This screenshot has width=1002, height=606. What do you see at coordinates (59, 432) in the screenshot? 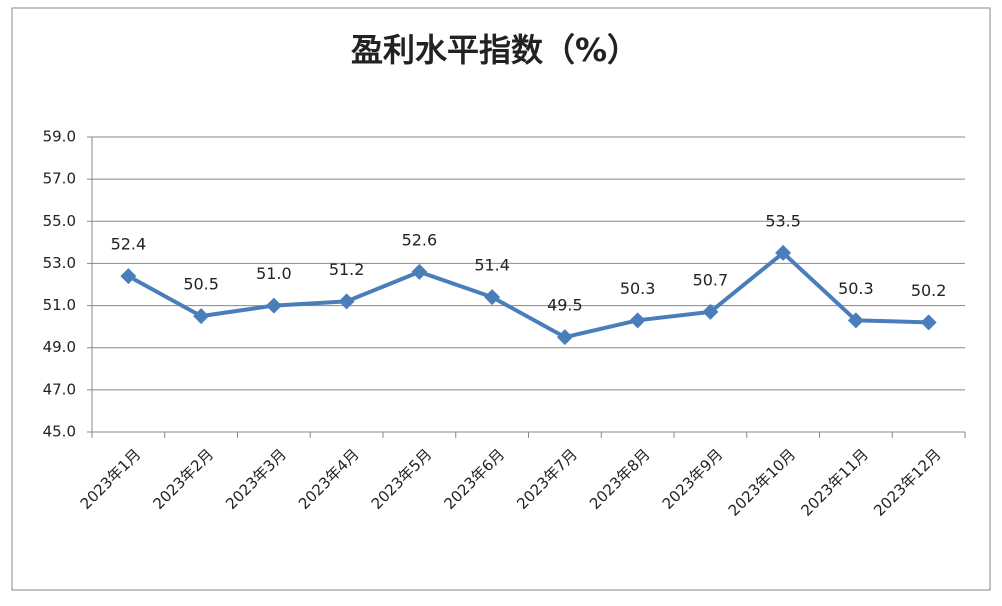
I see `y-tick-label: 45.0` at bounding box center [59, 432].